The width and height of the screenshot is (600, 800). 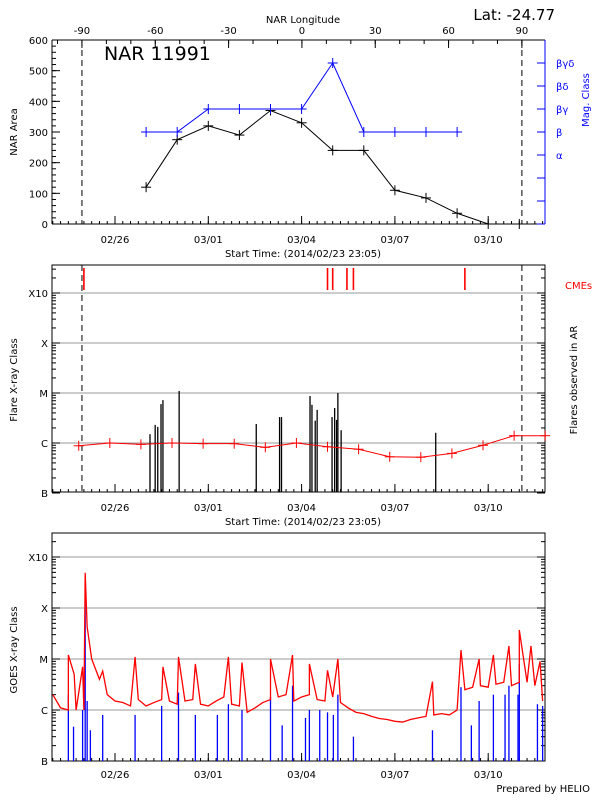 I want to click on area-series-line, so click(x=332, y=167).